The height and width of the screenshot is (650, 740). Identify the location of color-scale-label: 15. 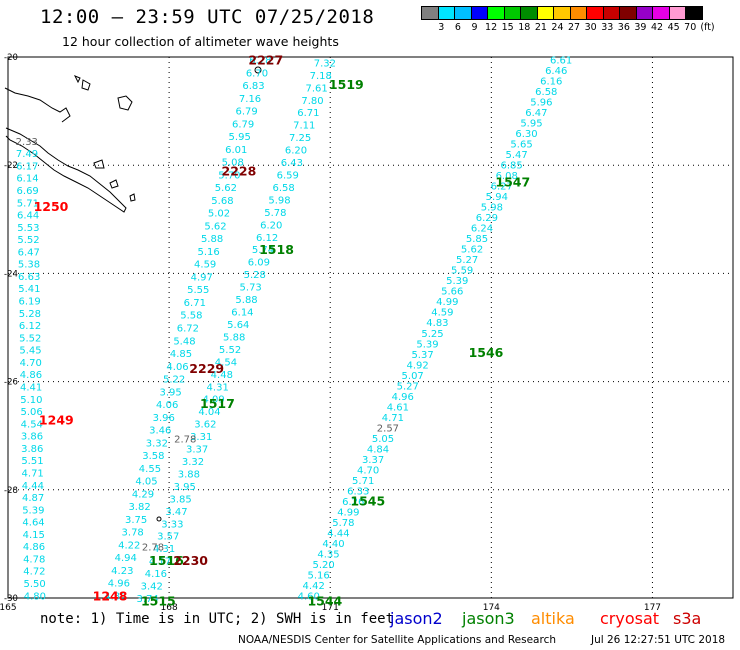
(507, 27).